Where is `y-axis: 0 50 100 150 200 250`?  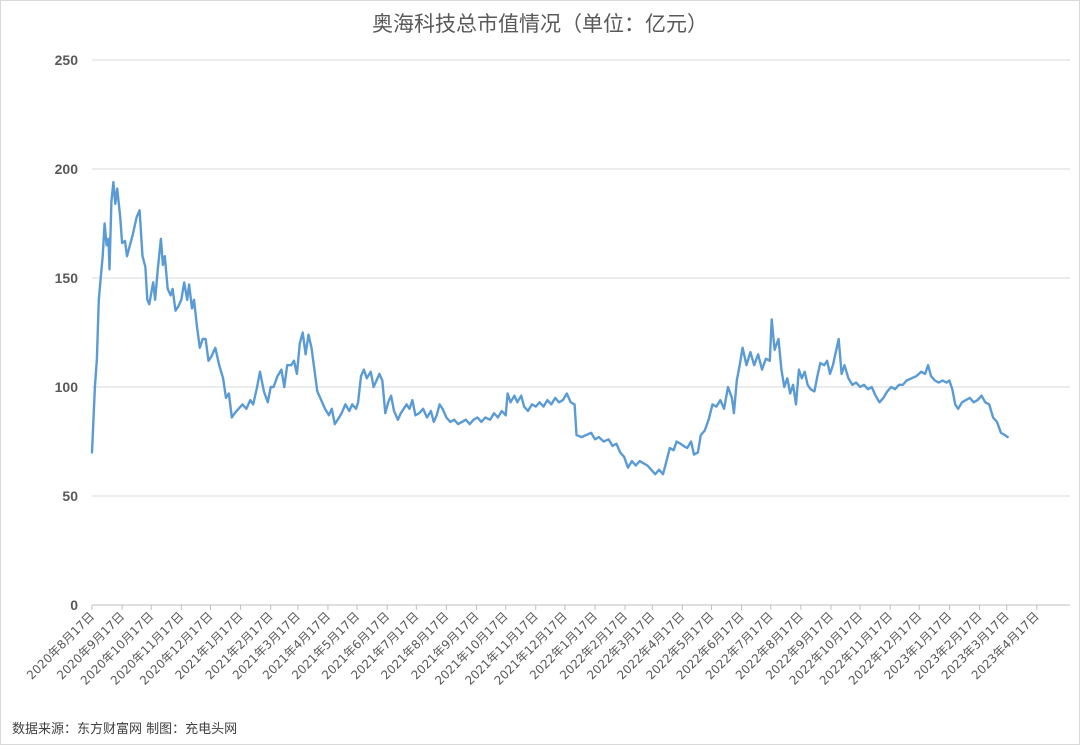 y-axis: 0 50 100 150 200 250 is located at coordinates (67, 332).